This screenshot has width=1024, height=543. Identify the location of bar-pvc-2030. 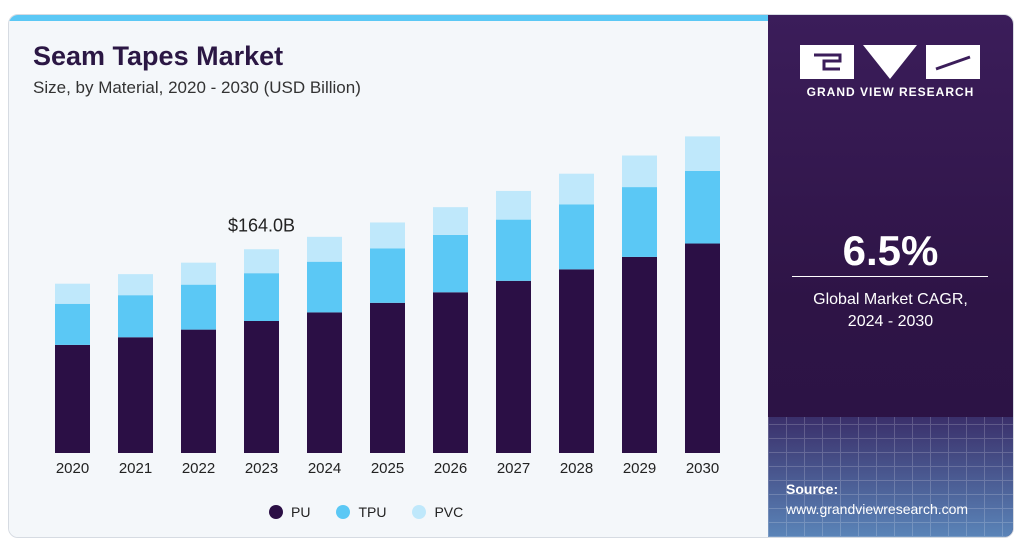
(702, 153).